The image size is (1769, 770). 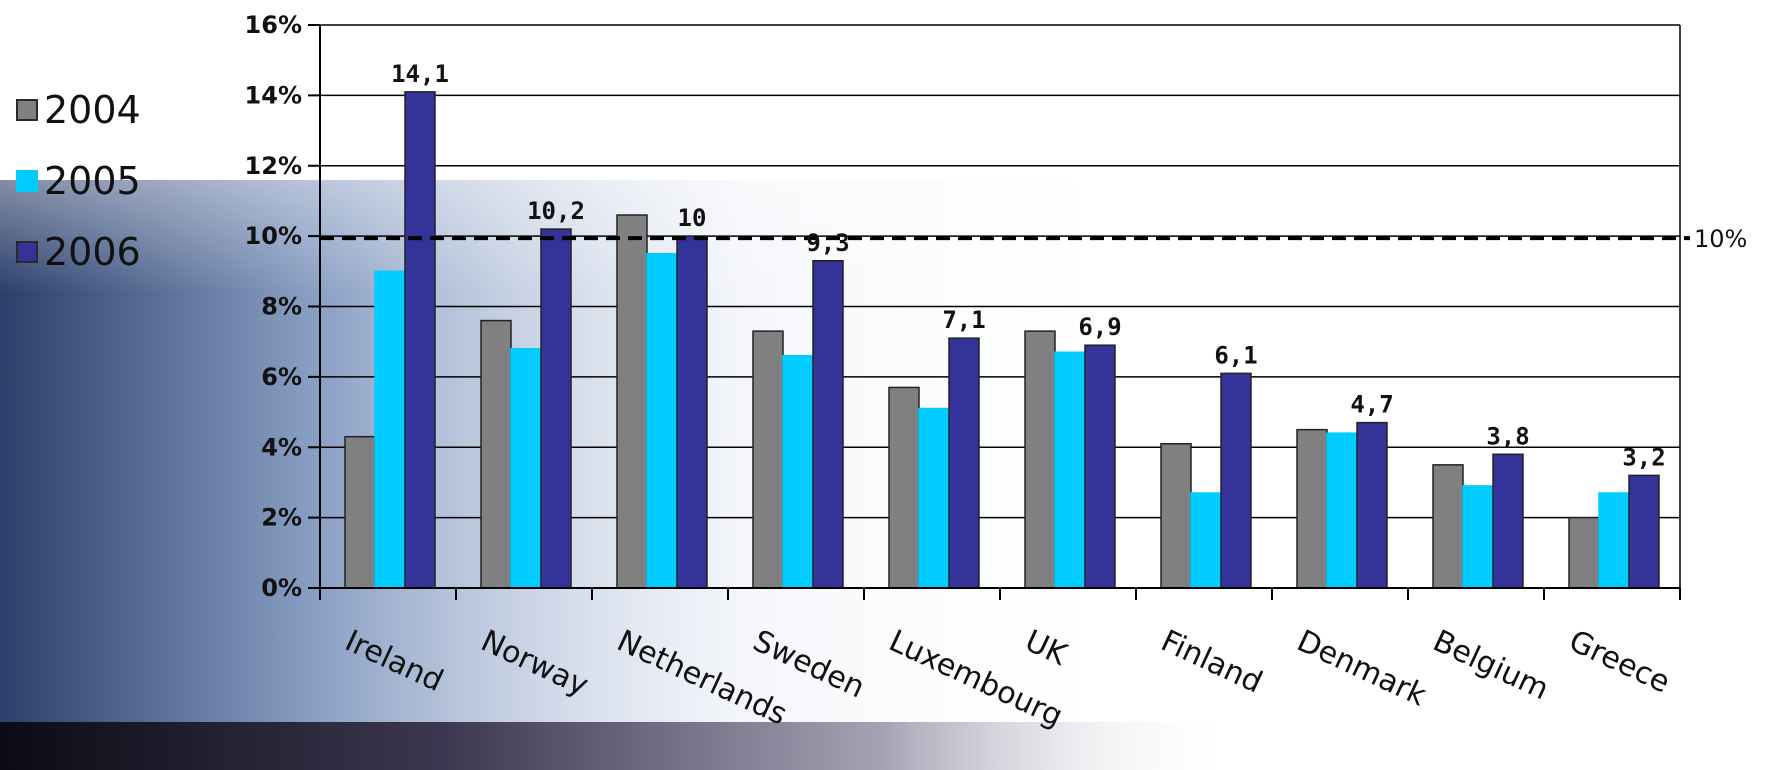 I want to click on legend-label-2005: 2005, so click(x=92, y=180).